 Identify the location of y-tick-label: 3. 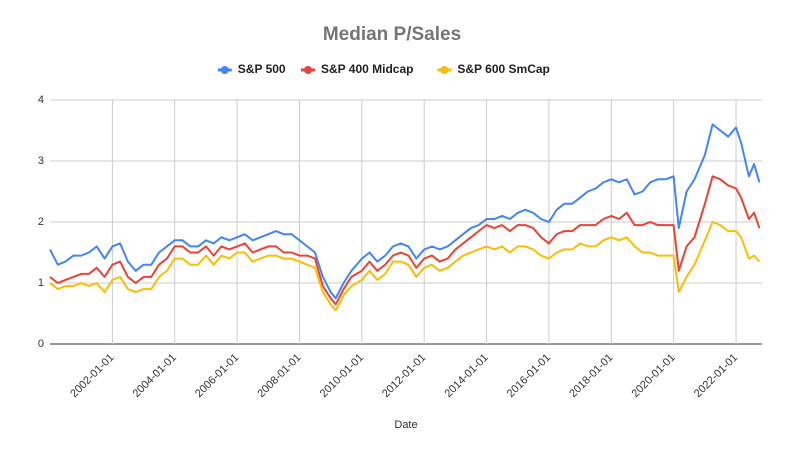
(41, 161).